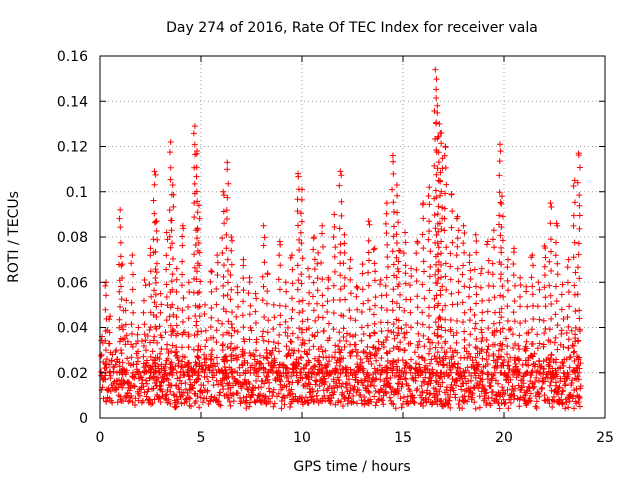 Image resolution: width=640 pixels, height=480 pixels. What do you see at coordinates (77, 193) in the screenshot?
I see `y-tick-label: 0.1` at bounding box center [77, 193].